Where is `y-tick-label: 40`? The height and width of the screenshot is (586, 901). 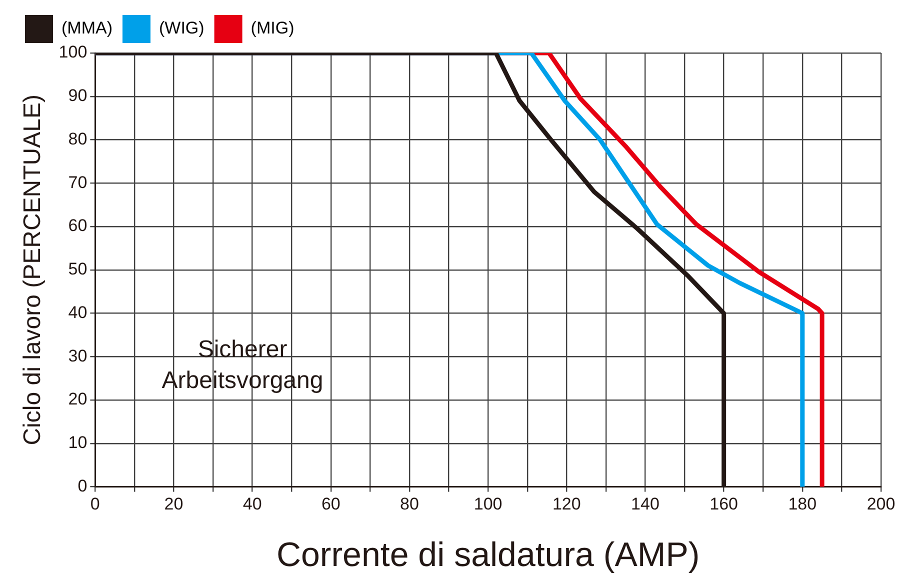 y-tick-label: 40 is located at coordinates (78, 312).